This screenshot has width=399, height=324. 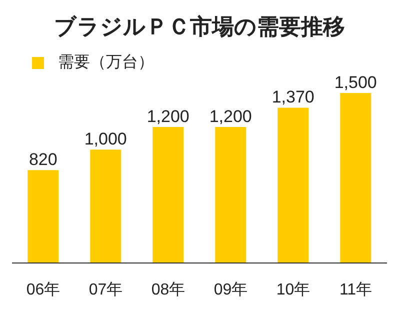 What do you see at coordinates (106, 63) in the screenshot?
I see `legend-label: 需要（万台）` at bounding box center [106, 63].